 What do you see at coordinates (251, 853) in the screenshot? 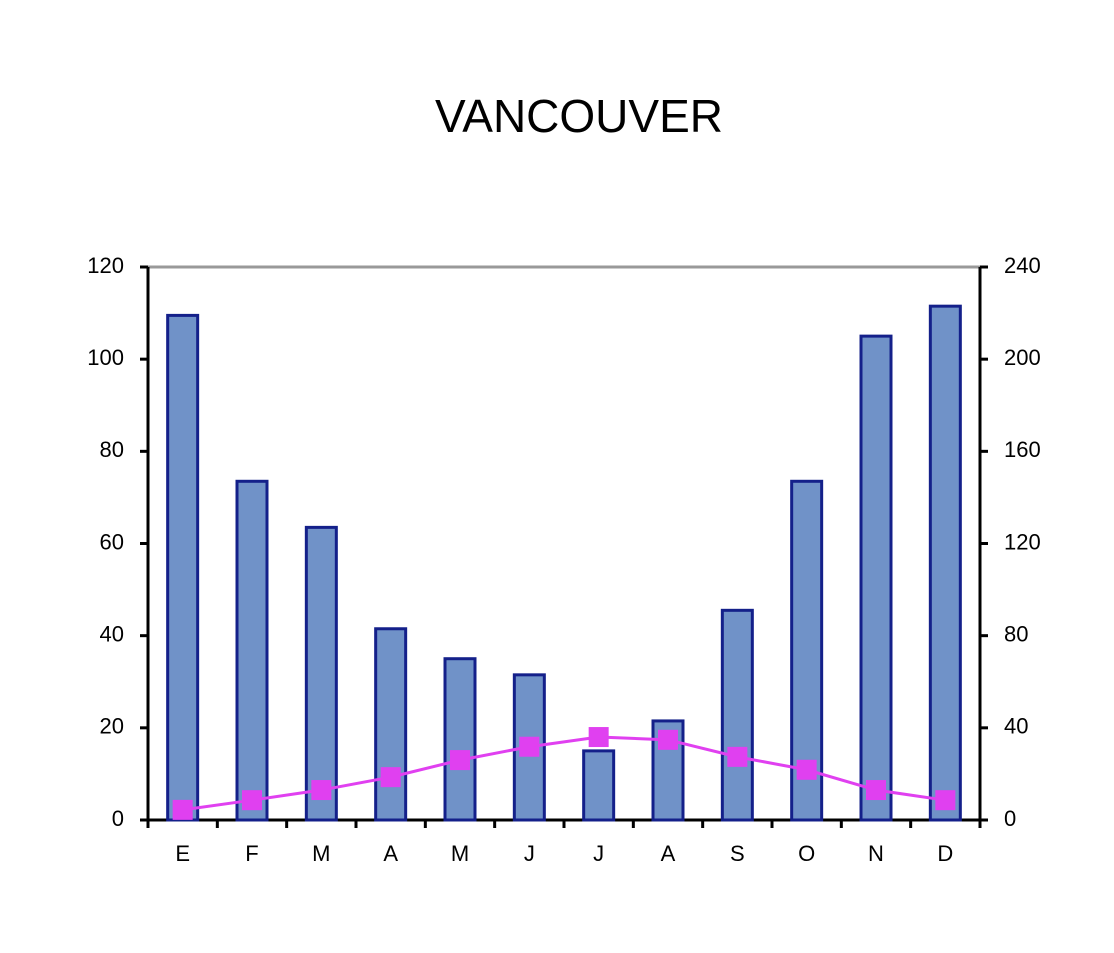
I see `x-tick-label: F` at bounding box center [251, 853].